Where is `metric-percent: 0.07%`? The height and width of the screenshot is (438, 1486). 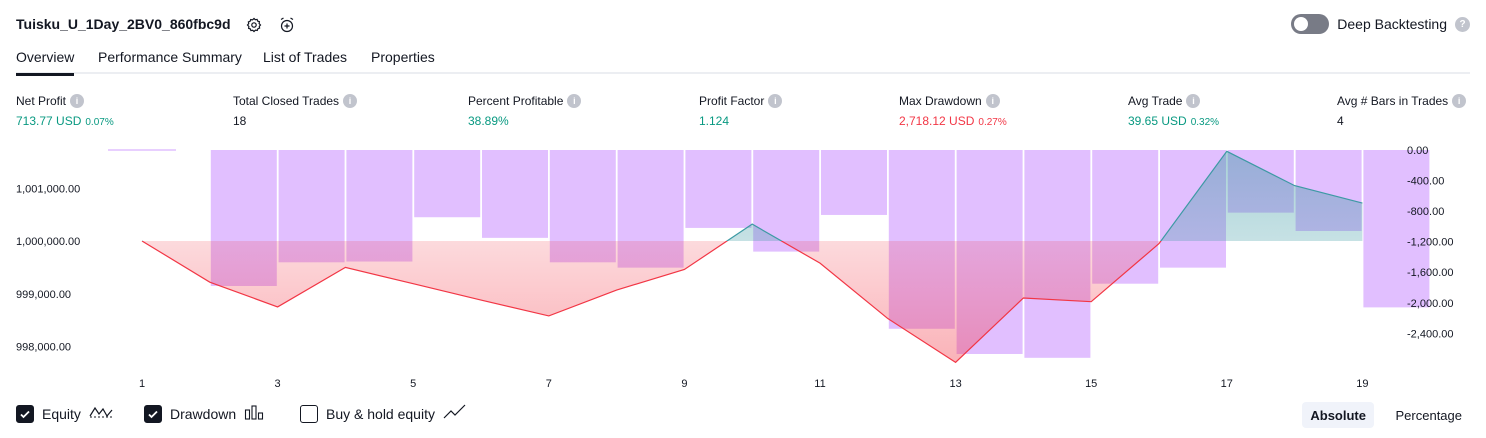 metric-percent: 0.07% is located at coordinates (99, 122).